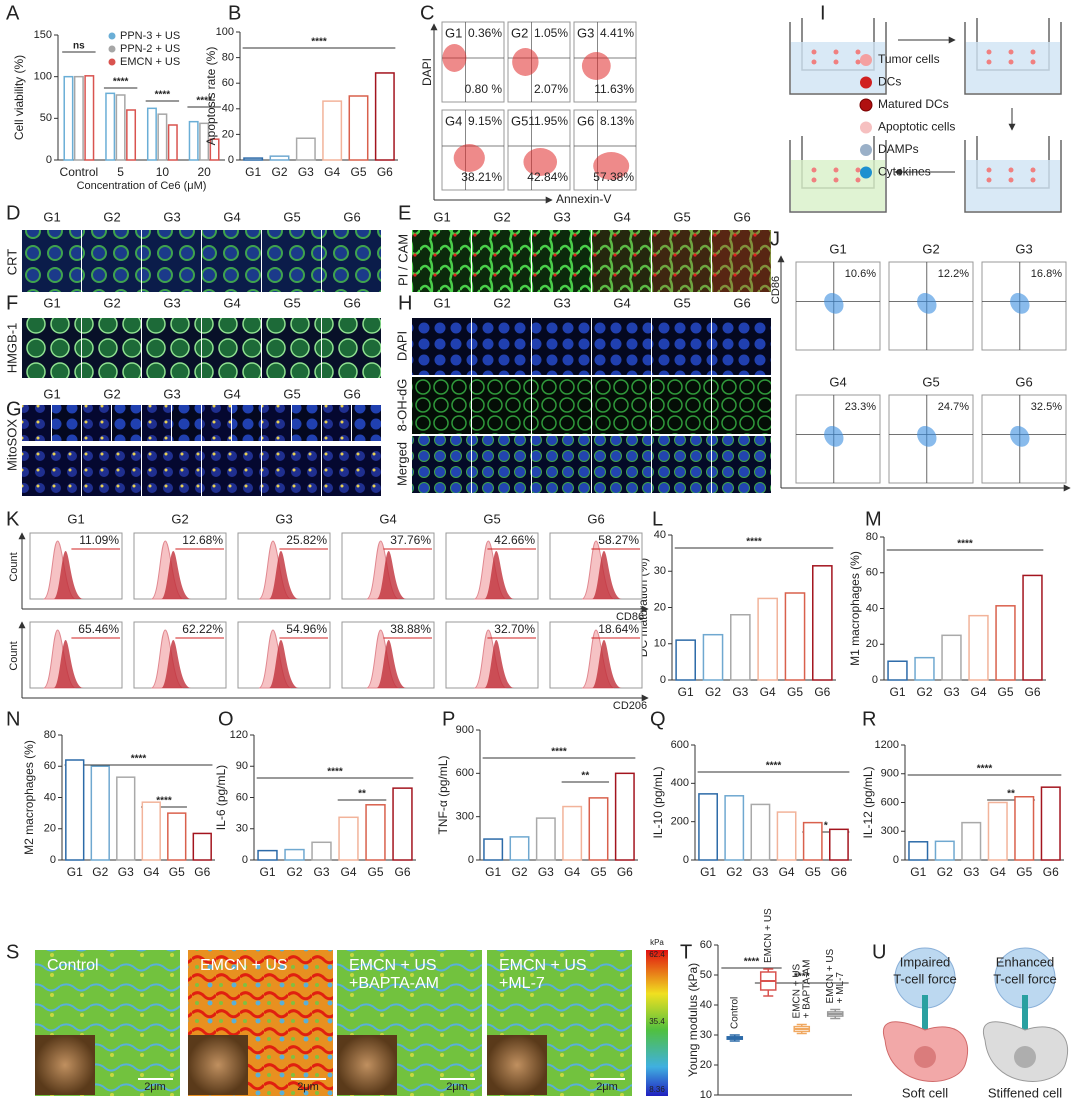  Describe the element at coordinates (228, 134) in the screenshot. I see `y-tick-label: 20` at that location.